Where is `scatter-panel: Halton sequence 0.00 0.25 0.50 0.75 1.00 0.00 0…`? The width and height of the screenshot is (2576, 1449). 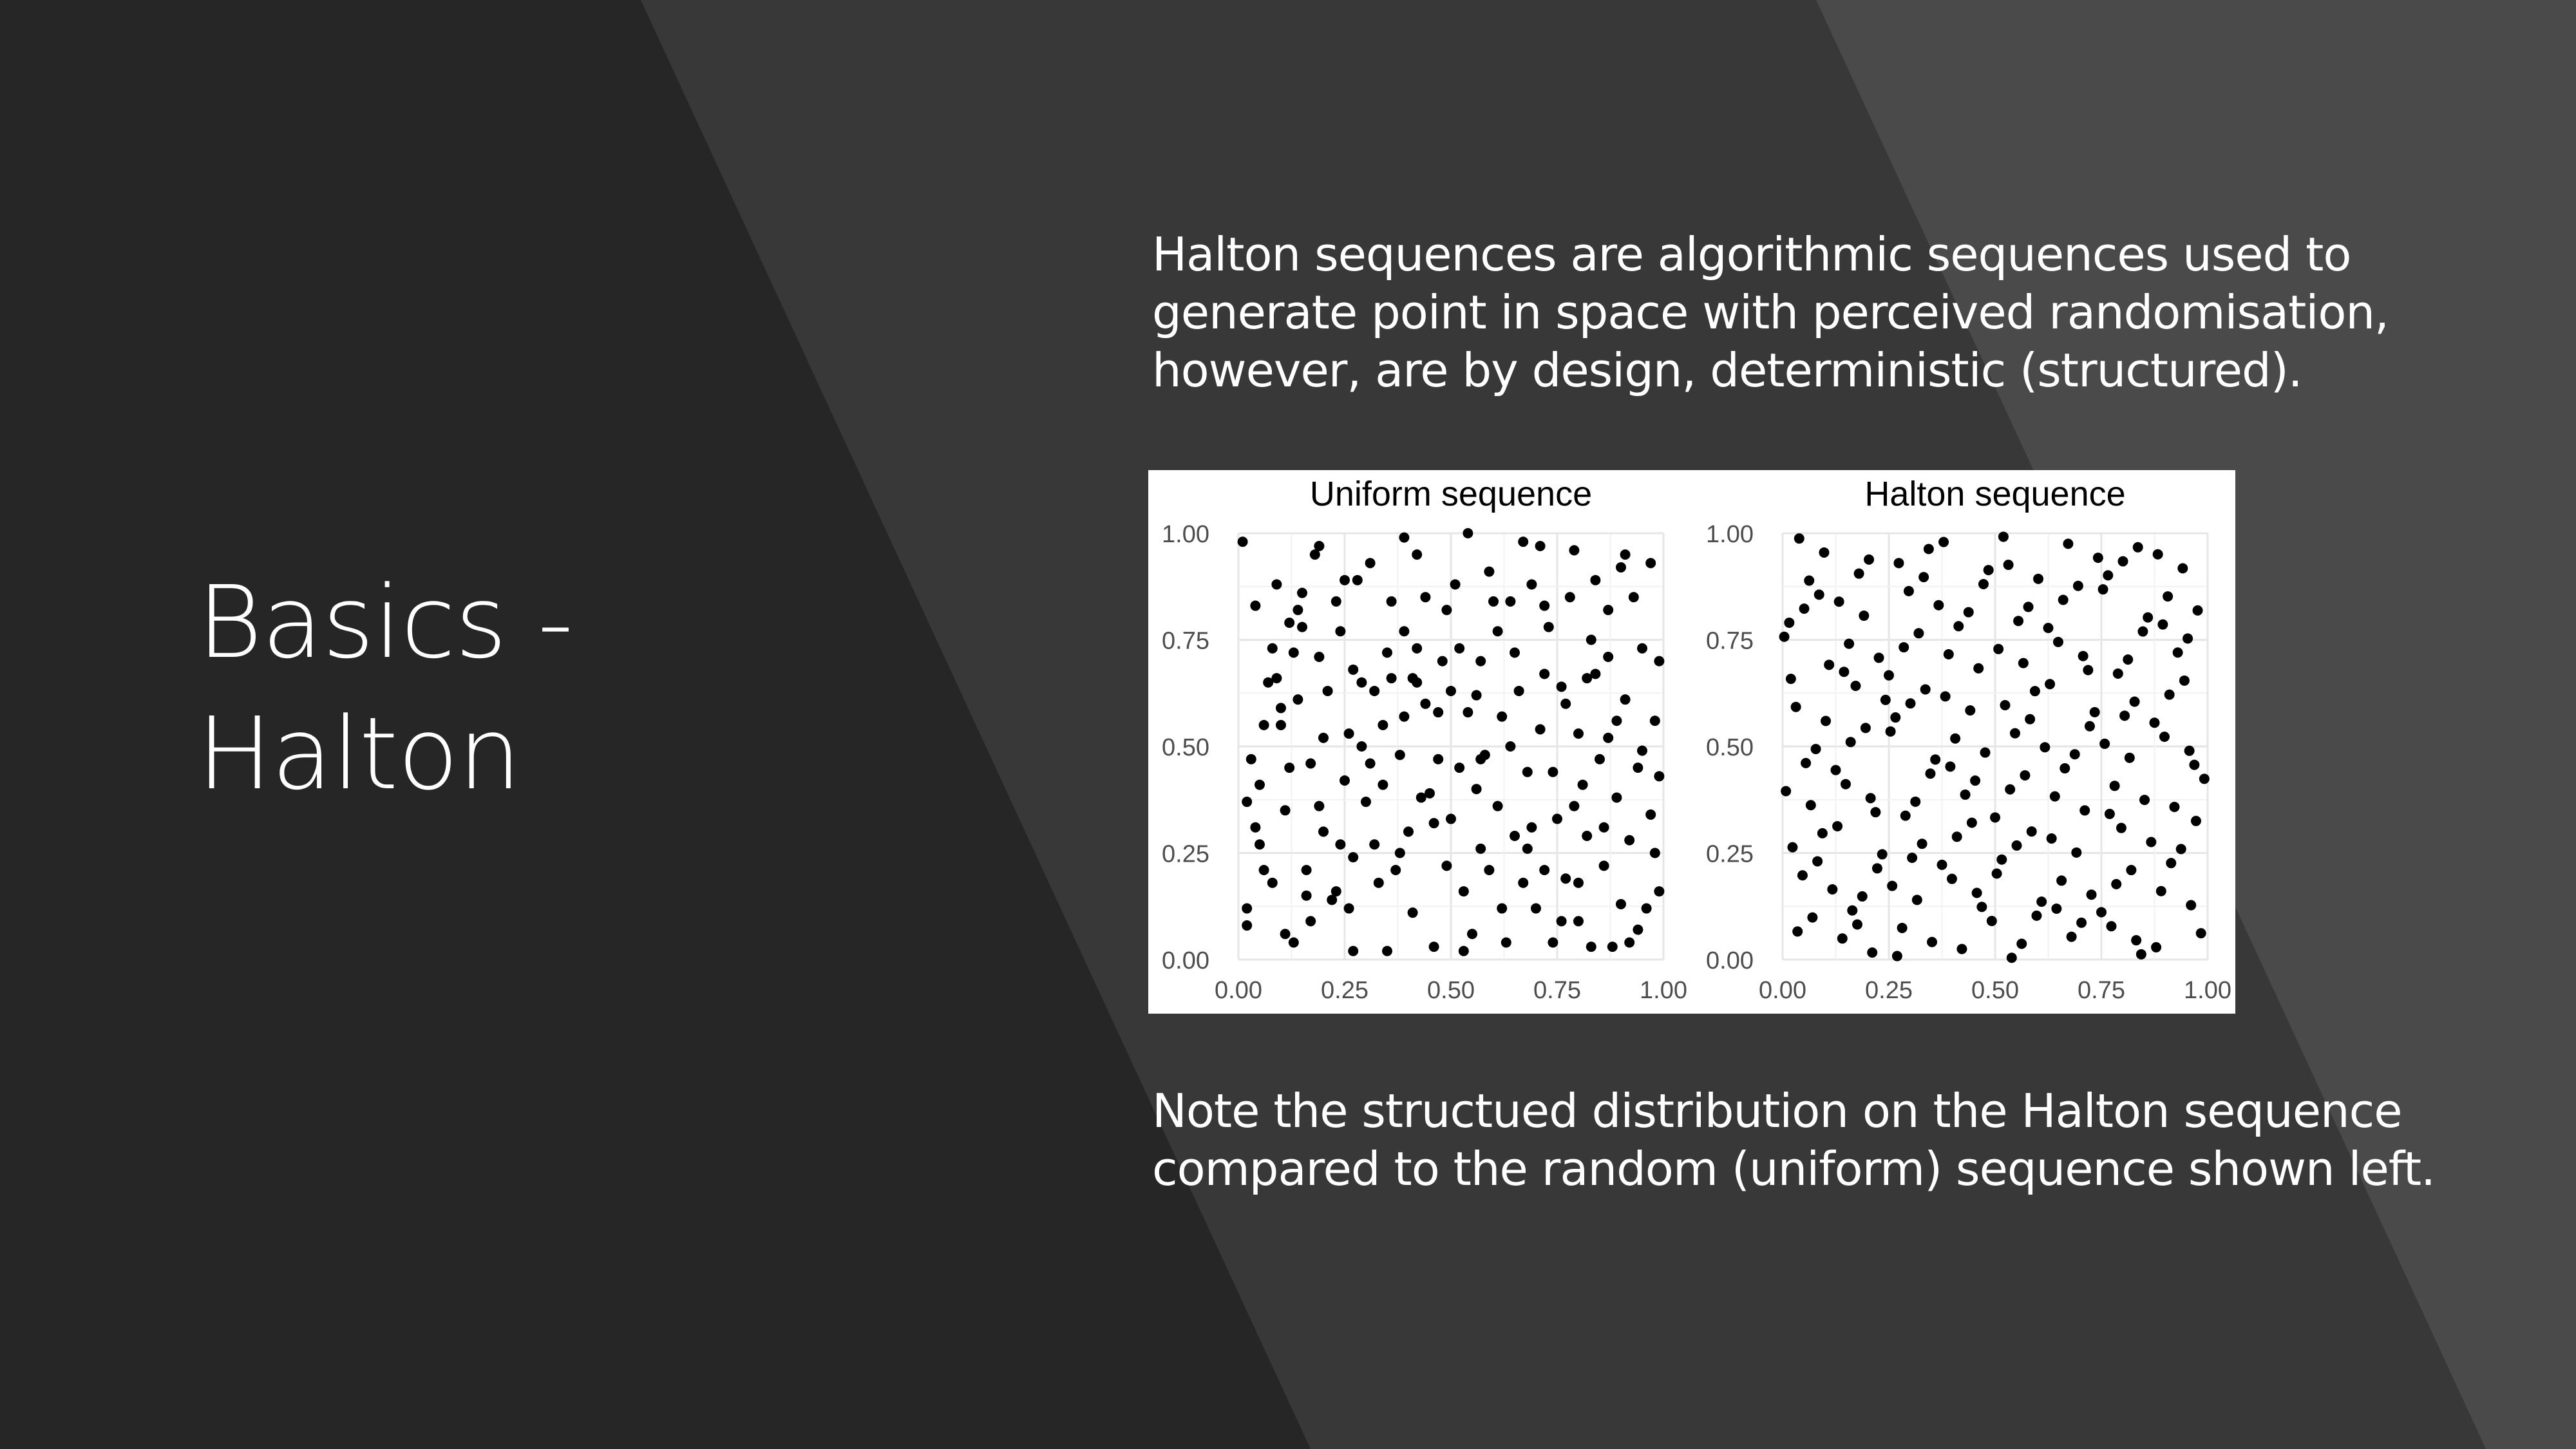
scatter-panel: Halton sequence 0.00 0.25 0.50 0.75 1.00 0.00 0… is located at coordinates (1969, 740).